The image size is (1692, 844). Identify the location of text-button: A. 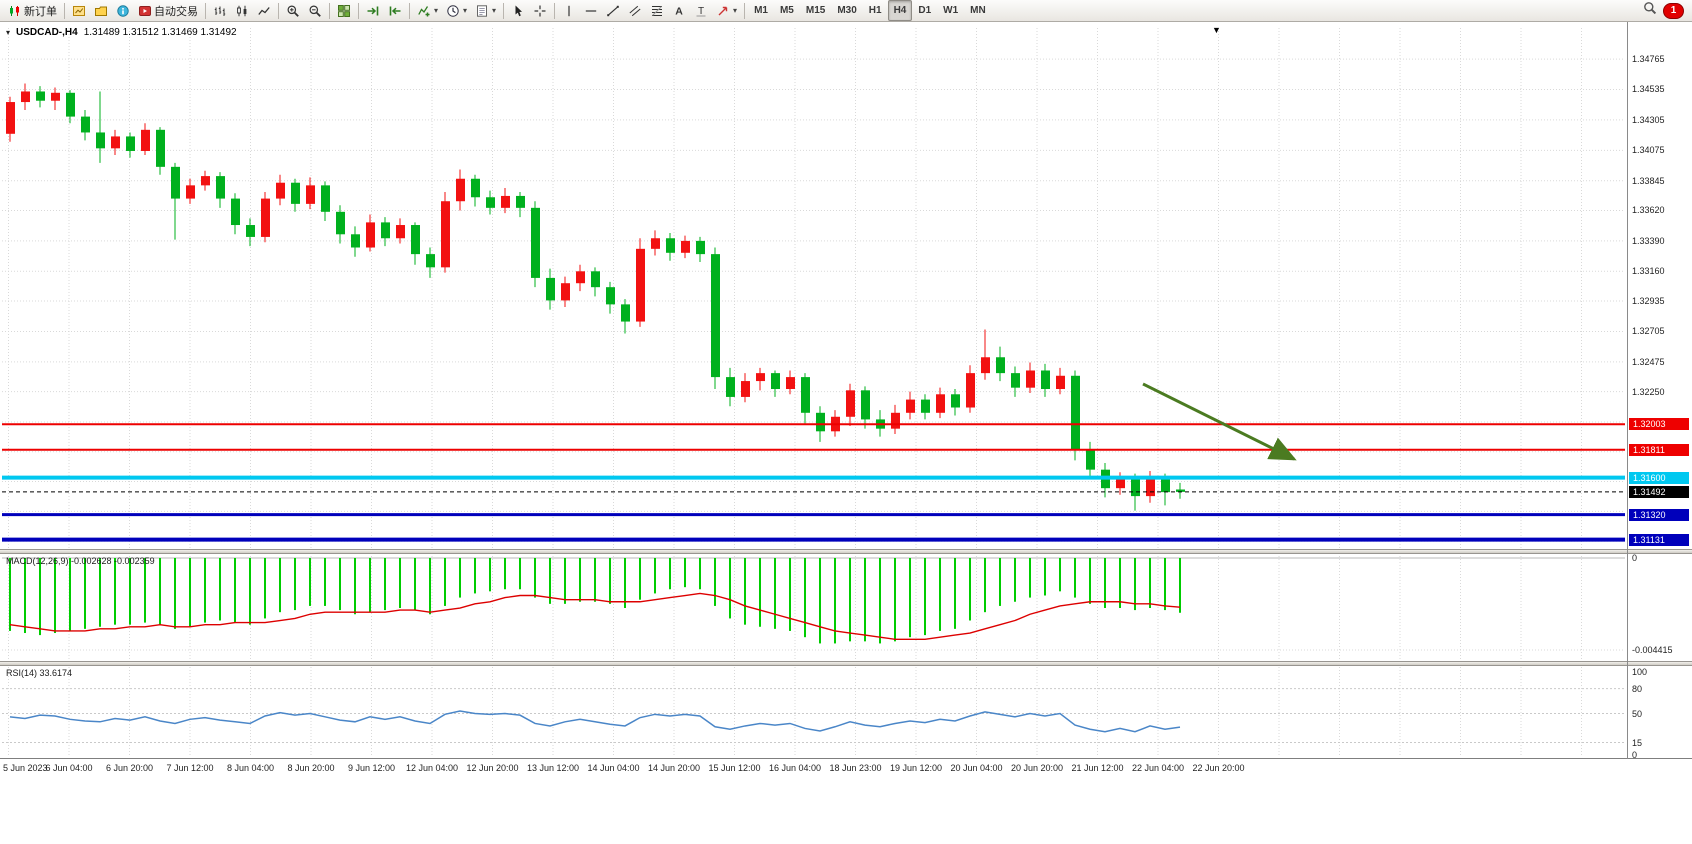
(679, 10).